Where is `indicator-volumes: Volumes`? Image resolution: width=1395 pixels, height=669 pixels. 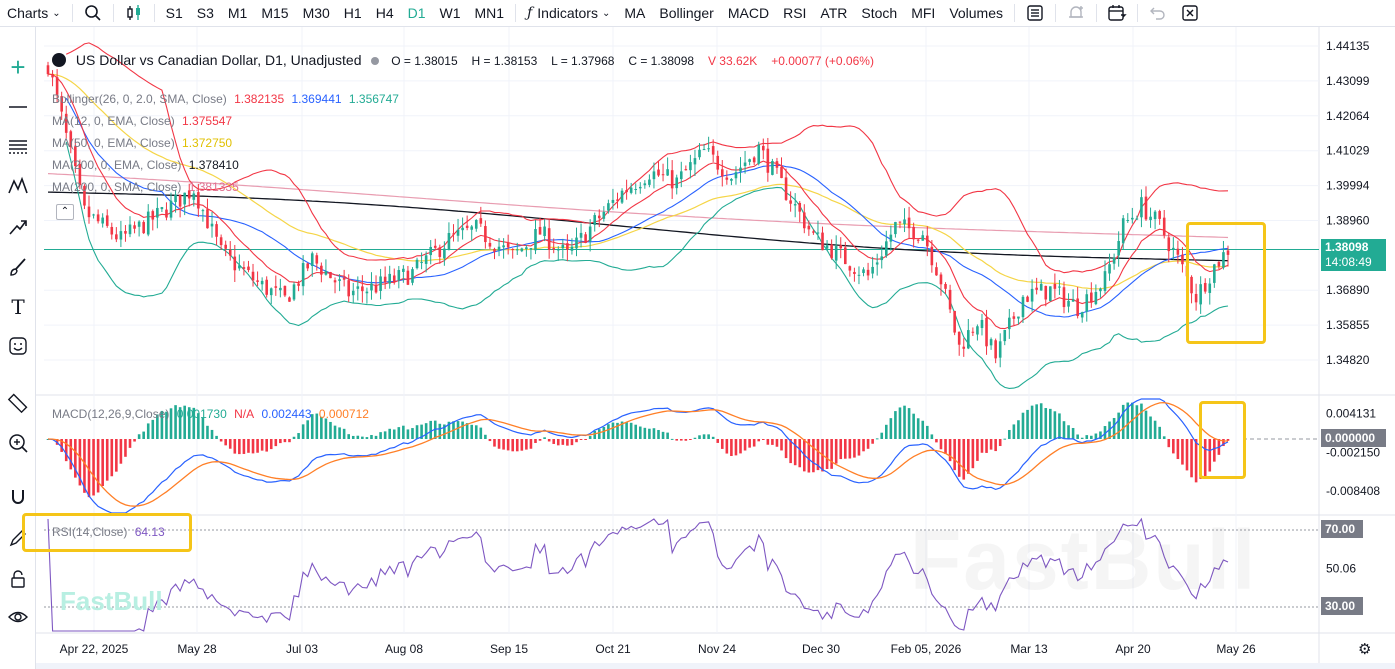
indicator-volumes: Volumes is located at coordinates (976, 13).